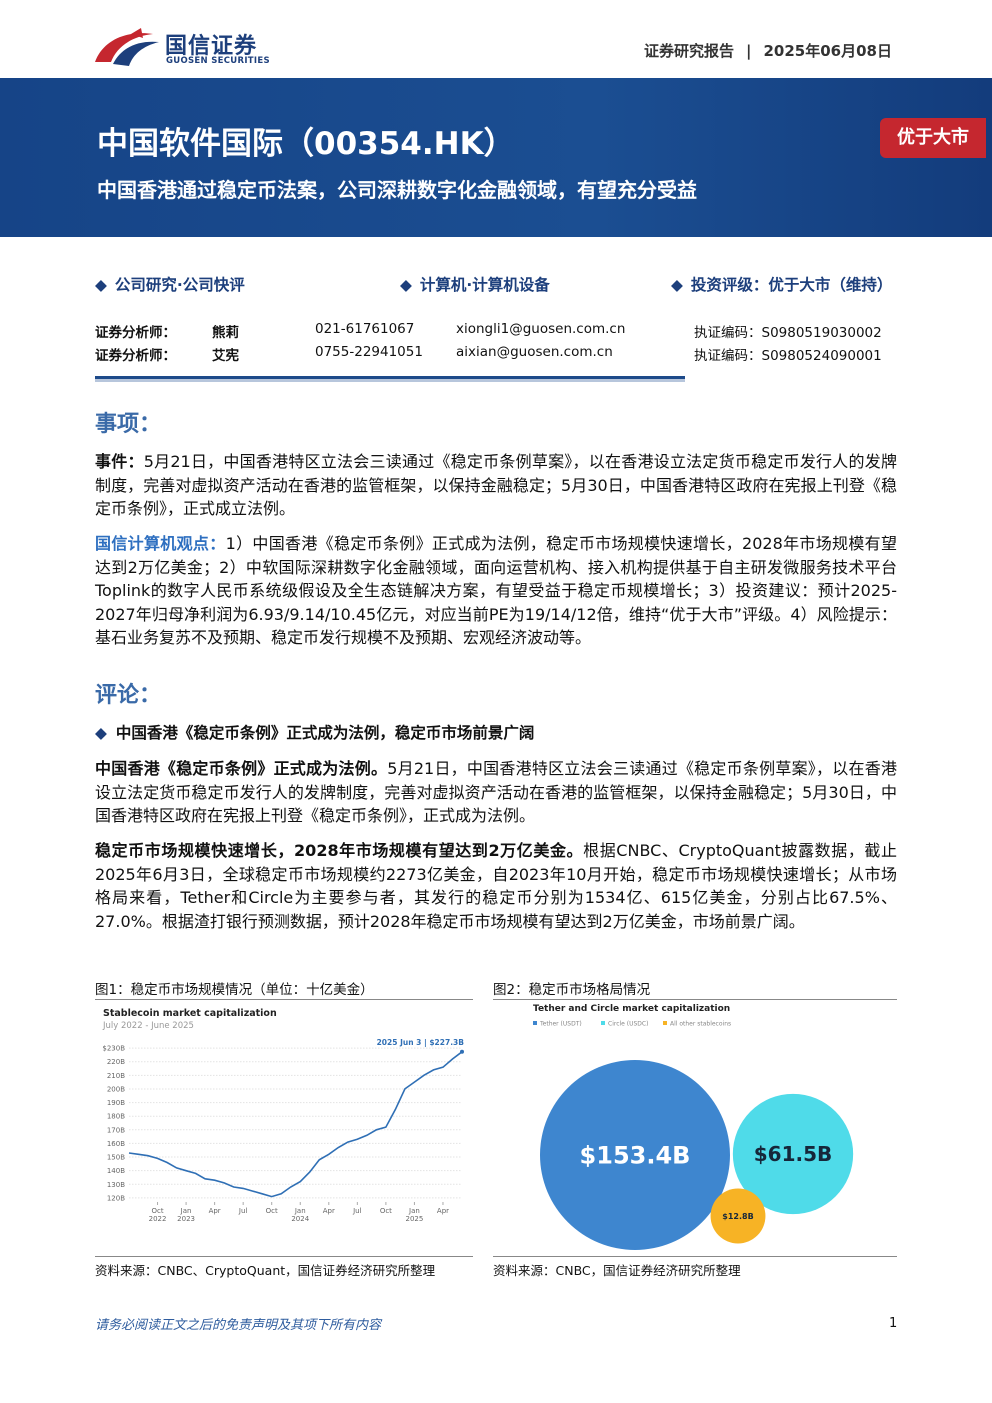 Image resolution: width=992 pixels, height=1403 pixels. I want to click on y-tick-label: 180B, so click(116, 1117).